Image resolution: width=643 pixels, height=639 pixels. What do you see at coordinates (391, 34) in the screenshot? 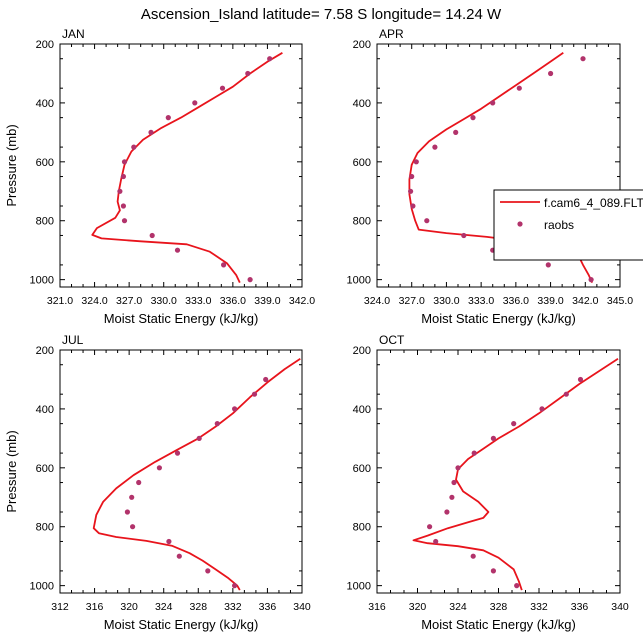
I see `panel-label: APR` at bounding box center [391, 34].